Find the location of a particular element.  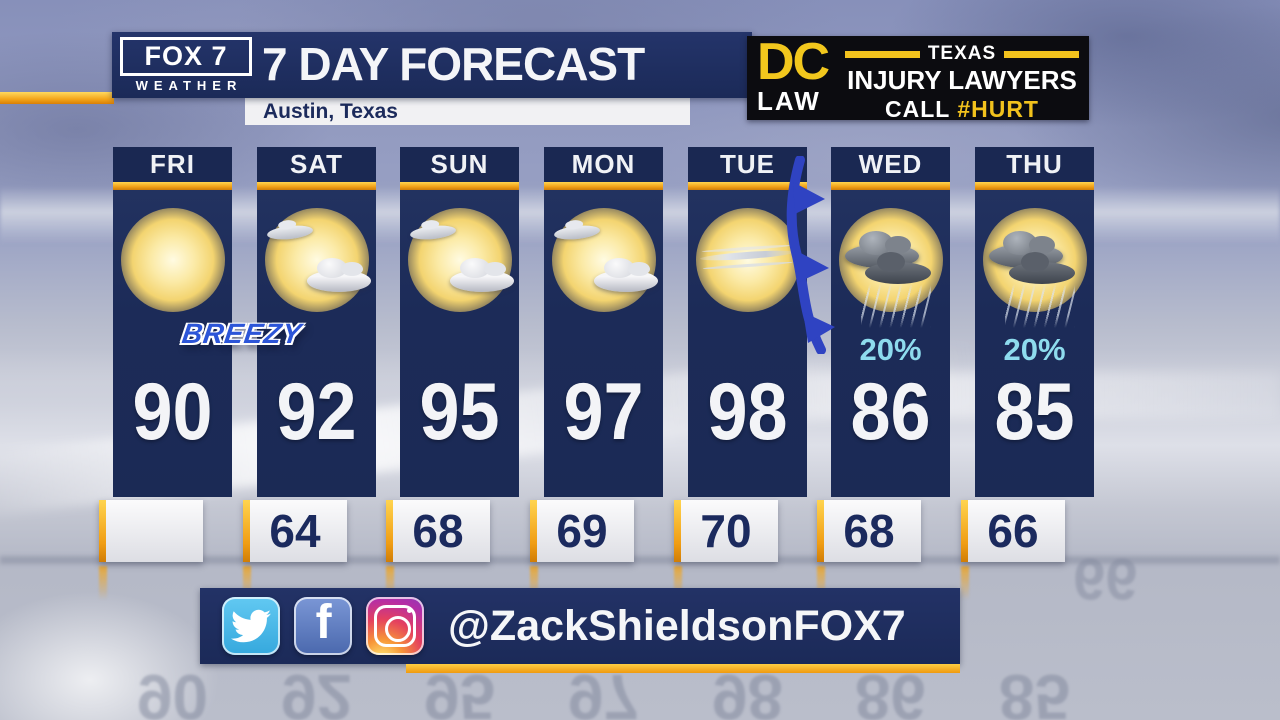

sun-icon is located at coordinates (172, 260).